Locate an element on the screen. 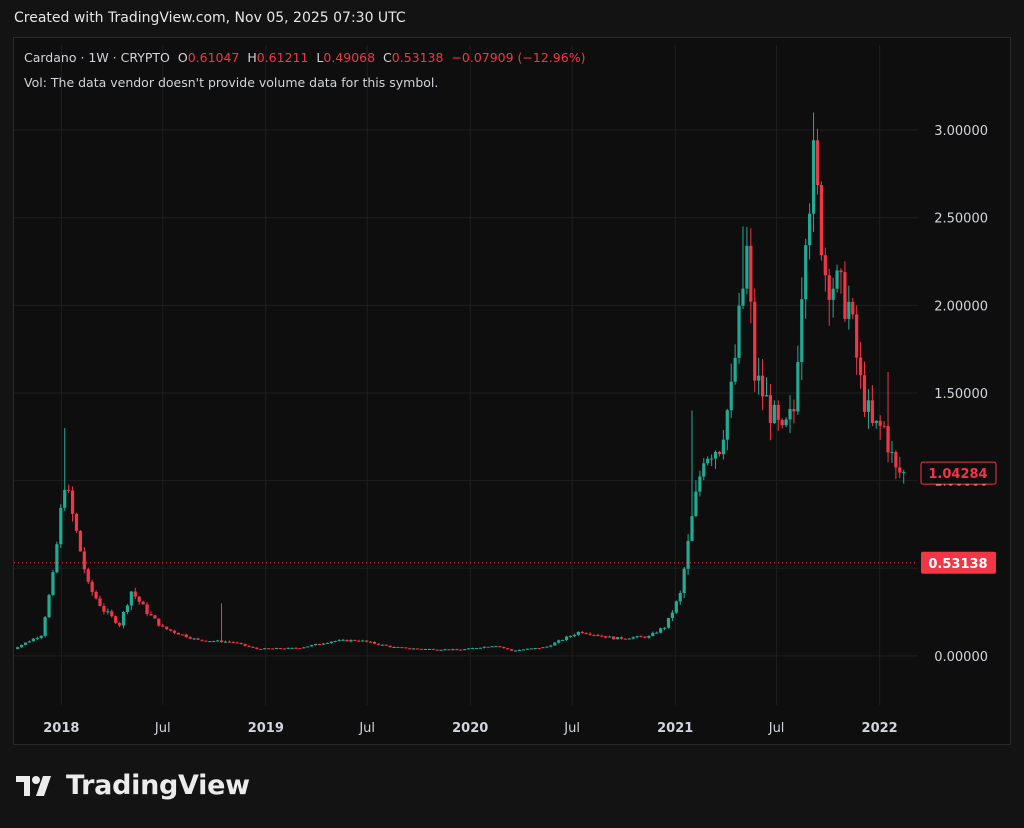  tradingview-logo: TradingView is located at coordinates (133, 785).